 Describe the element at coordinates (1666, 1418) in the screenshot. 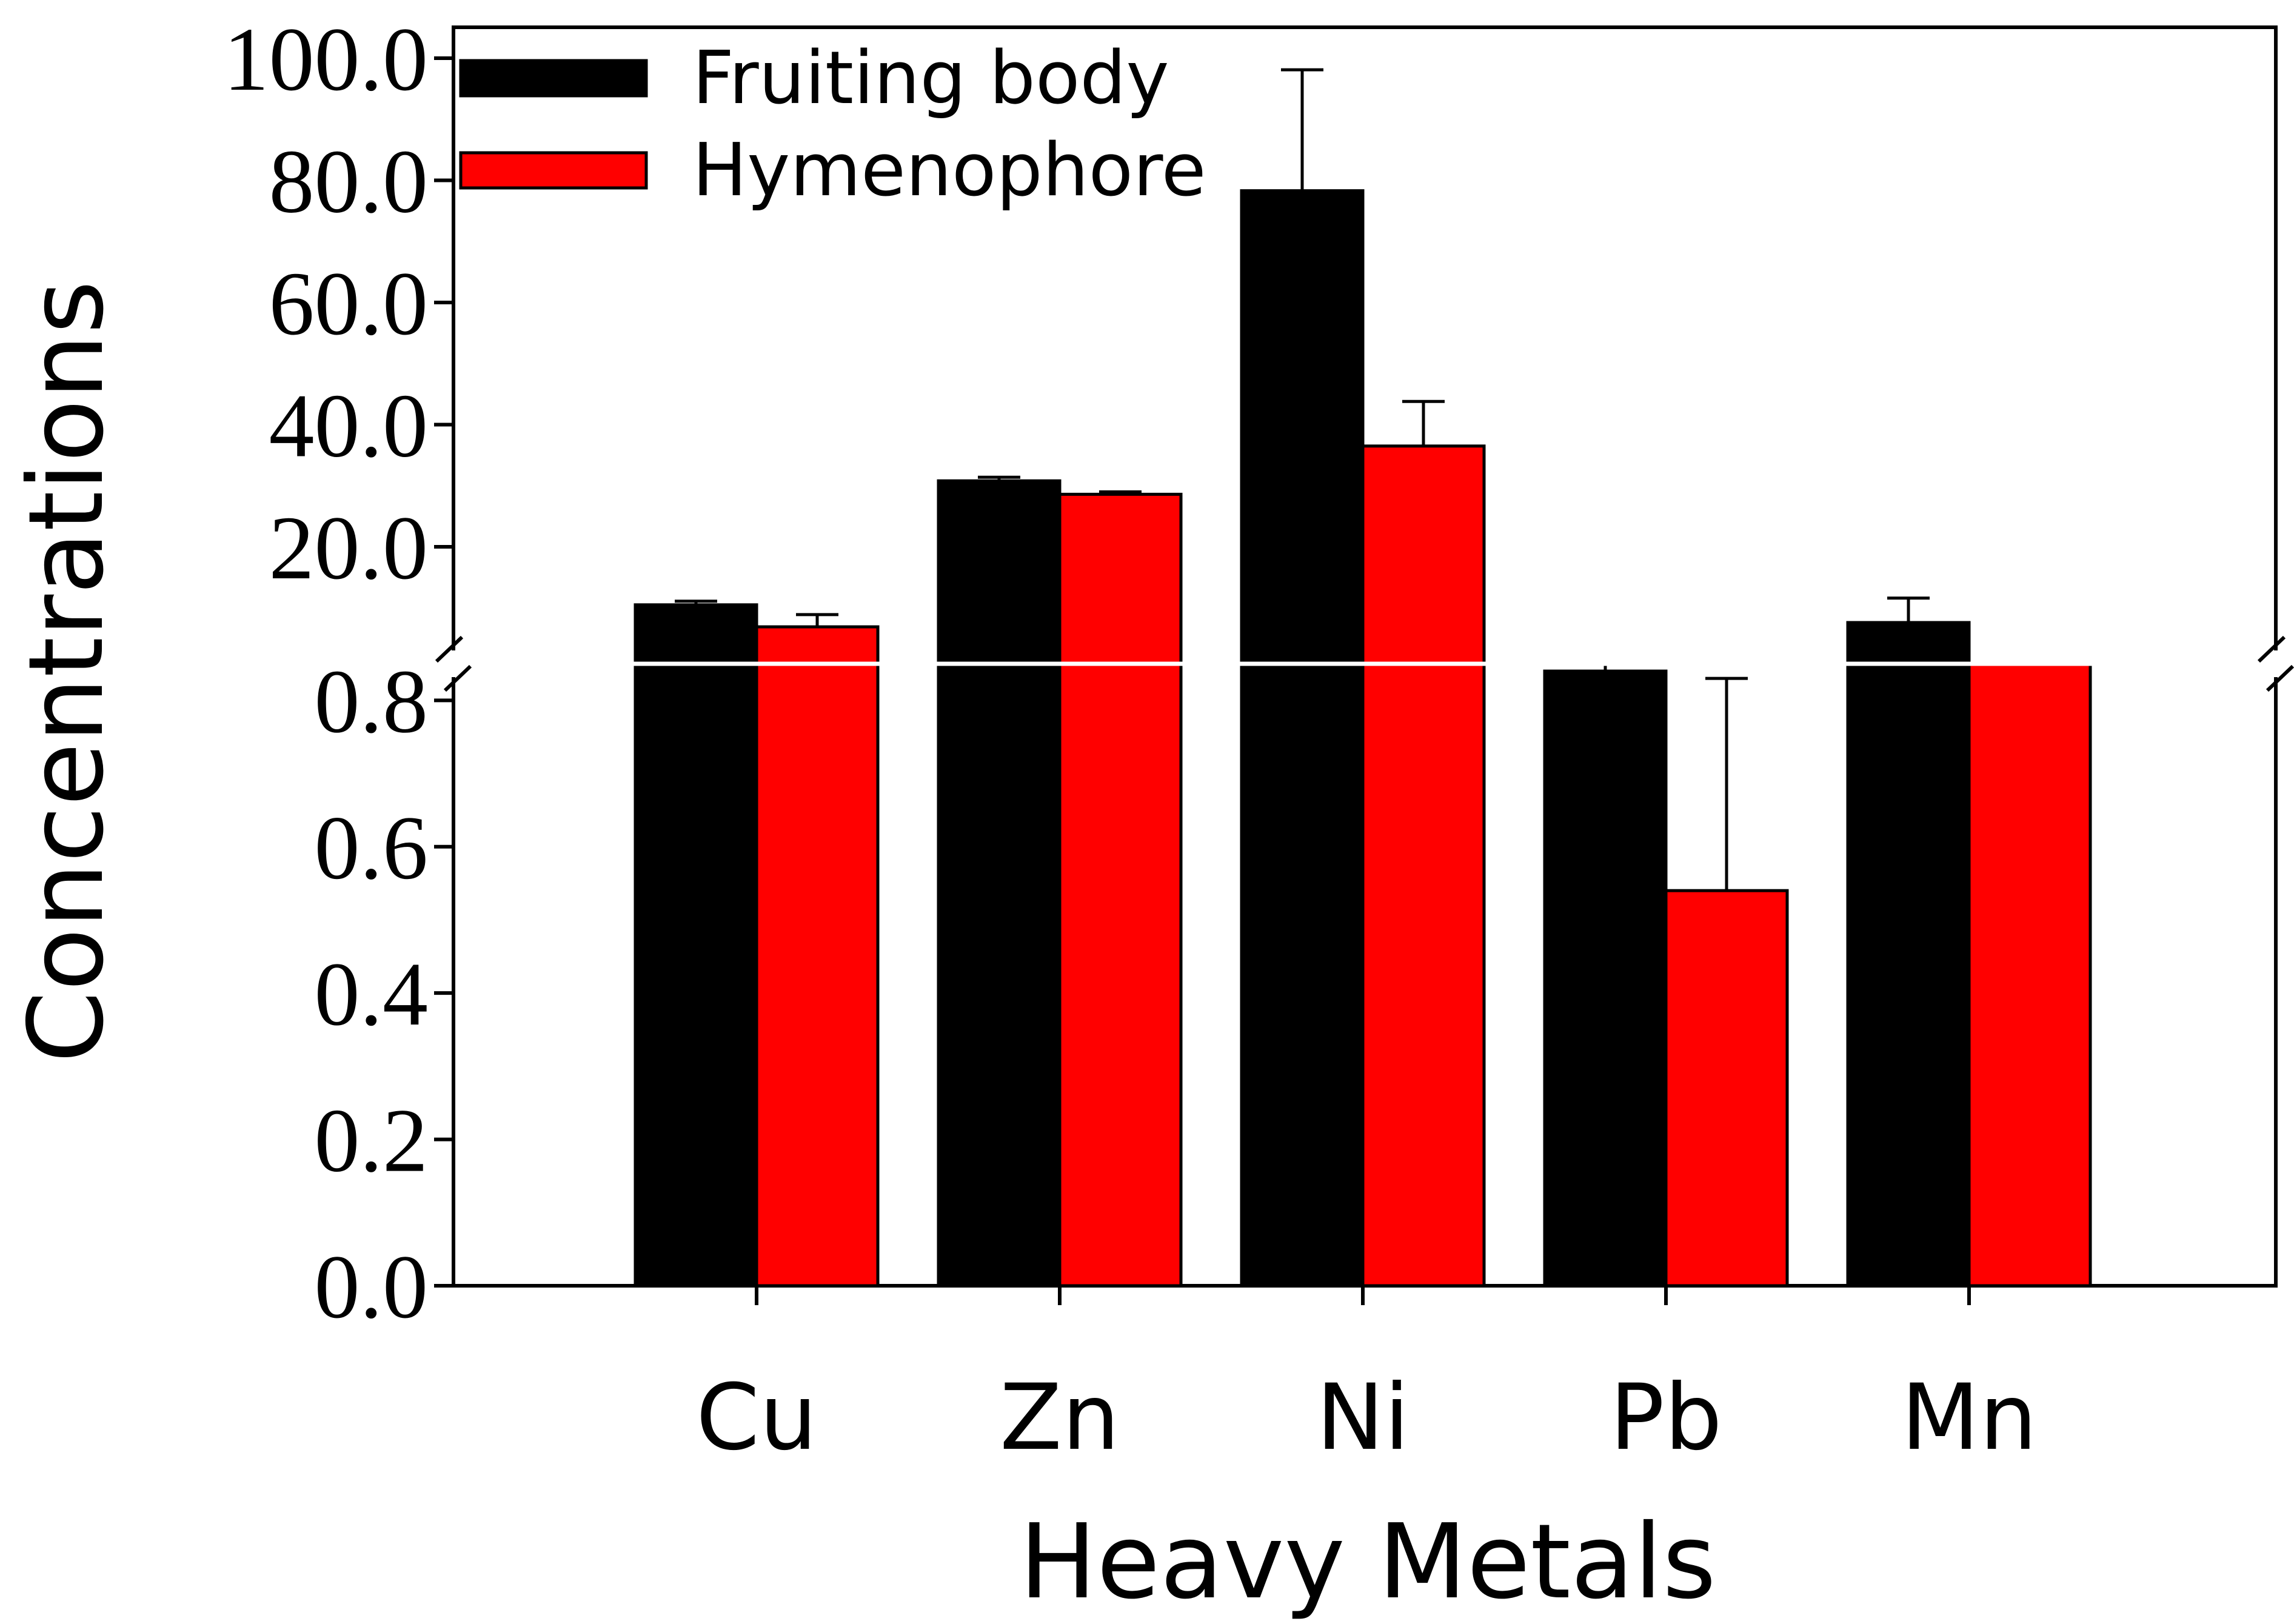

I see `x-tick-label-pb: Pb` at that location.